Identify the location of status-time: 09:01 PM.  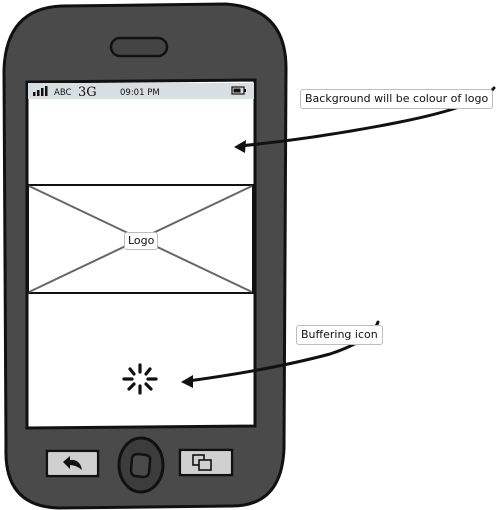
(140, 93).